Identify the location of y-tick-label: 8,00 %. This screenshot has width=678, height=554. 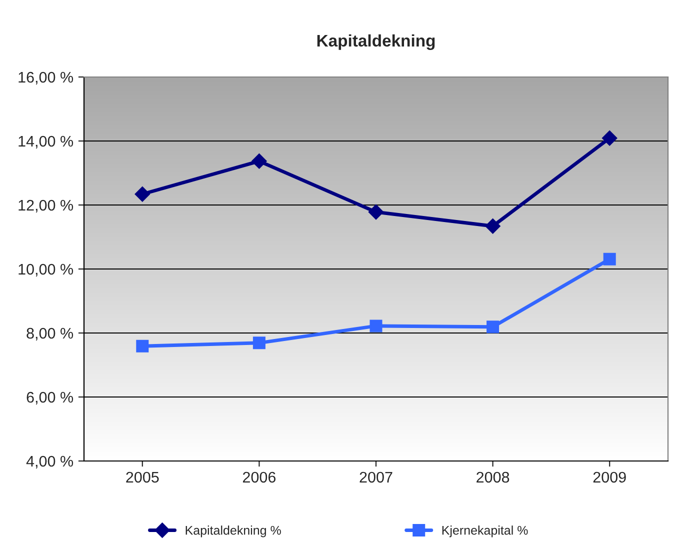
(50, 334).